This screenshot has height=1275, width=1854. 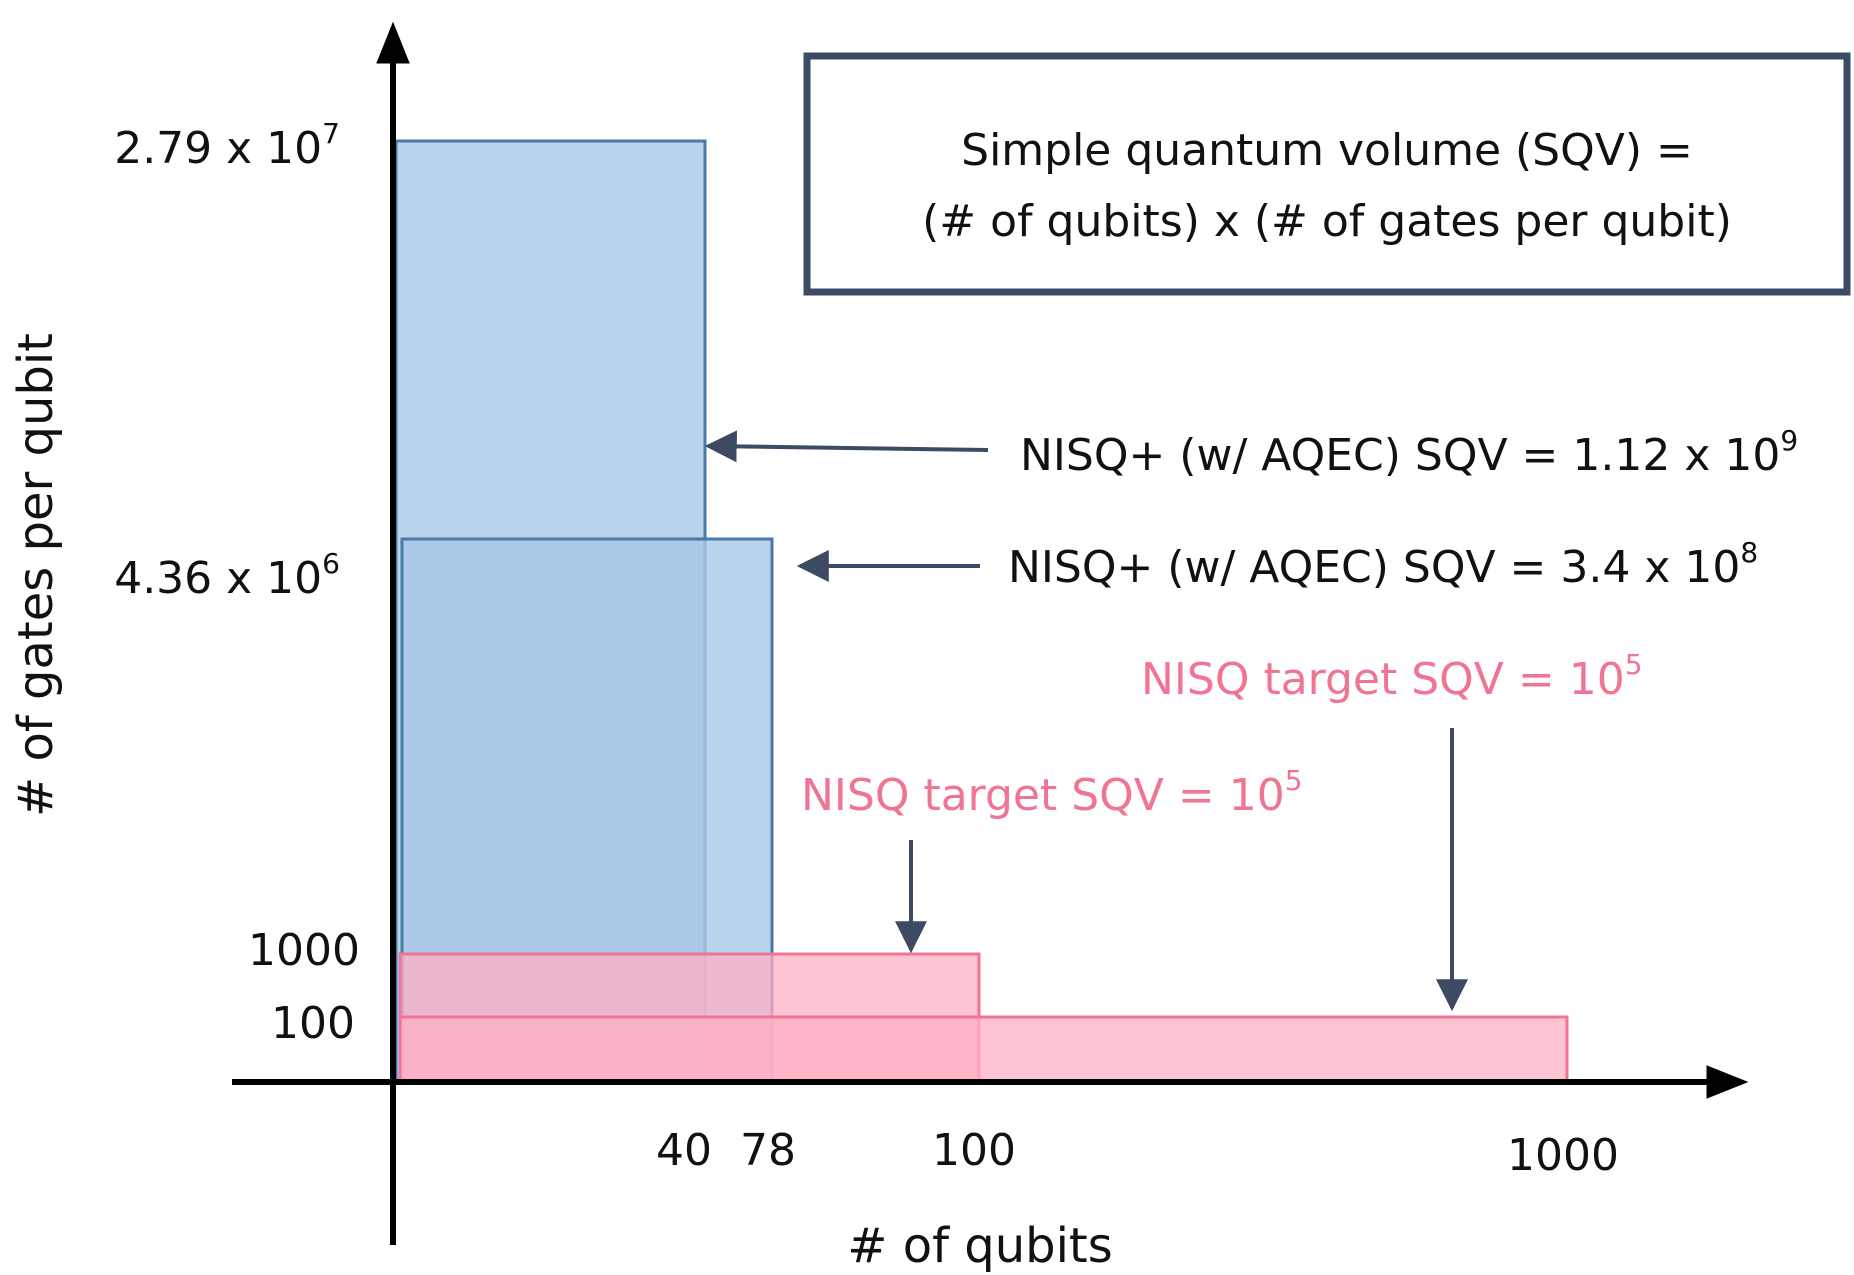 What do you see at coordinates (227, 575) in the screenshot?
I see `y-tick-4-36e6: 4.36 x 10⁶` at bounding box center [227, 575].